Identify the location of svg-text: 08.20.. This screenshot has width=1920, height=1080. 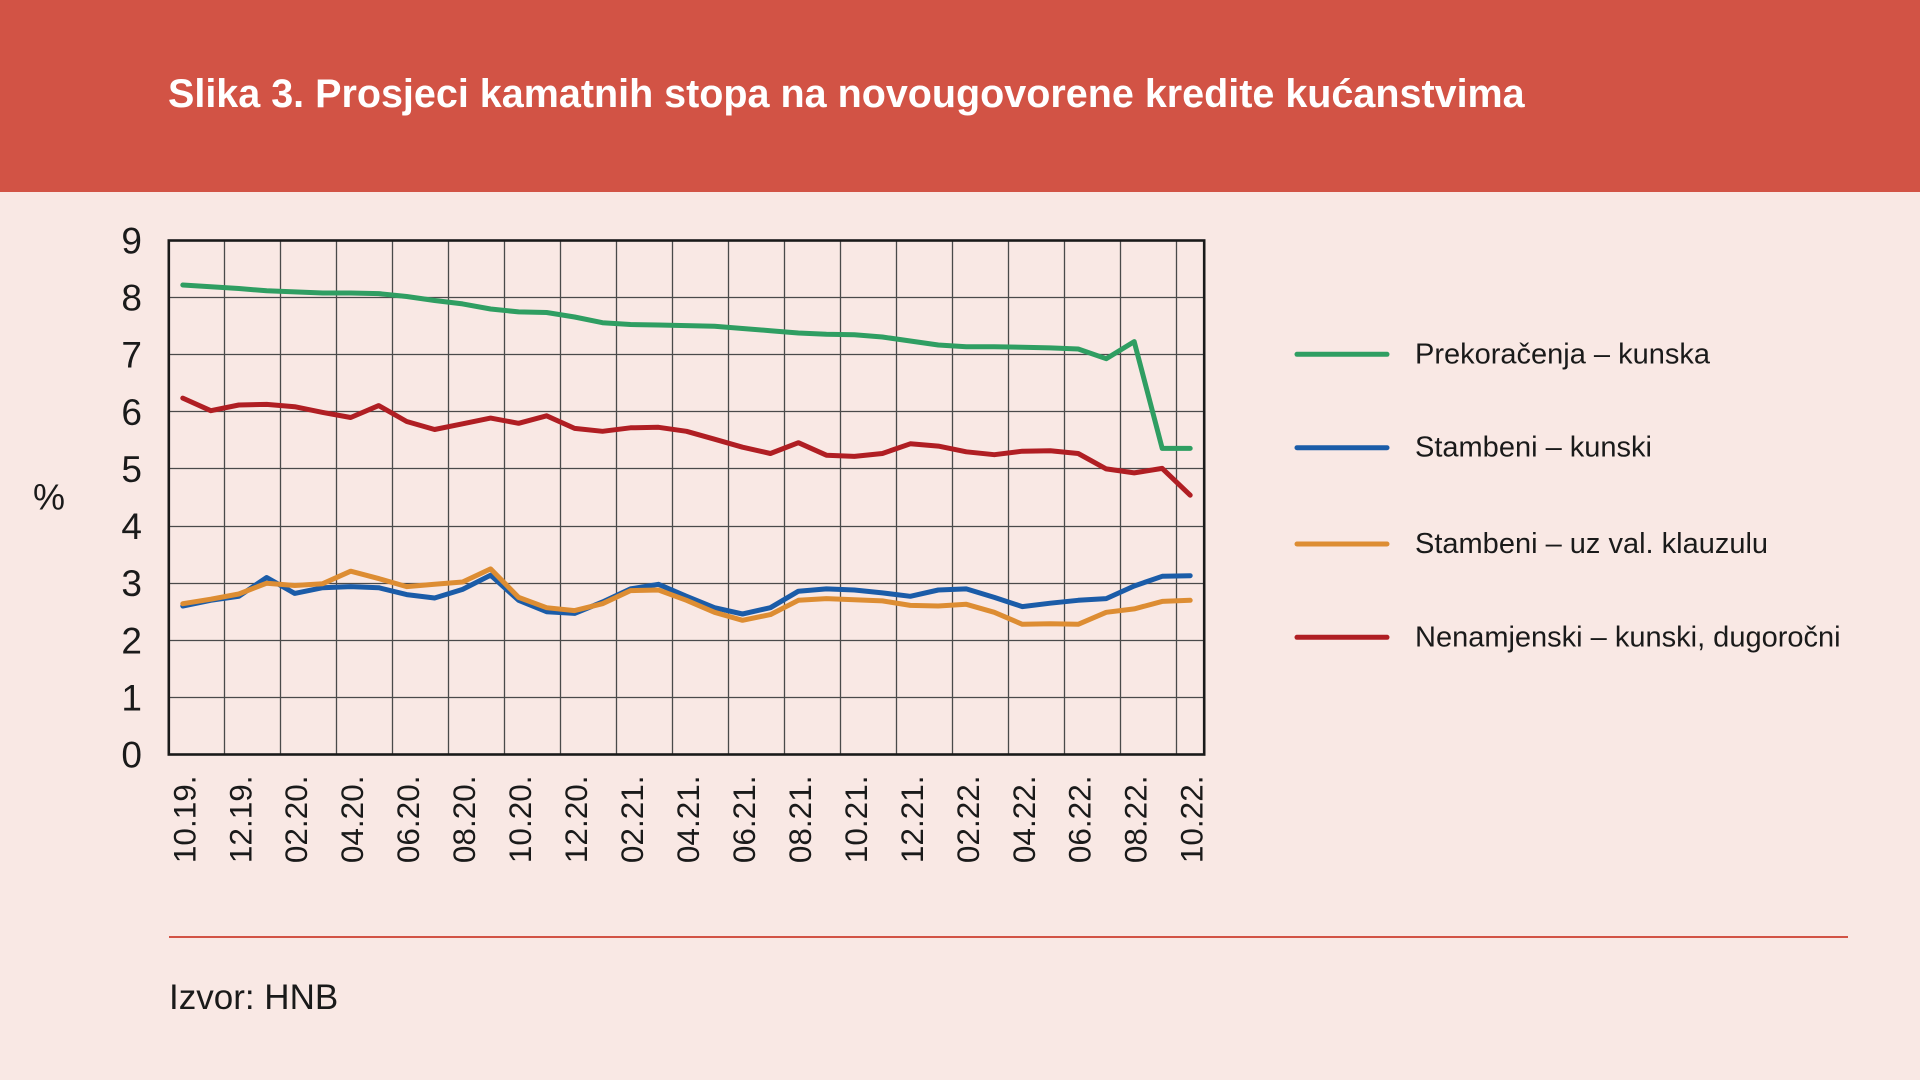
(464, 820).